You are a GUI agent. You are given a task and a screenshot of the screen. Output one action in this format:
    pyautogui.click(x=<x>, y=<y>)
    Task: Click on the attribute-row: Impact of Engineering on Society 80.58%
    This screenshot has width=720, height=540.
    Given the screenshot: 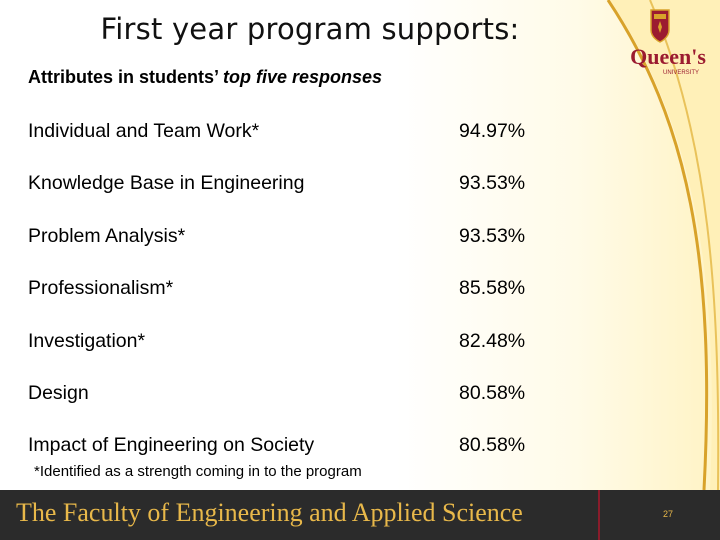 What is the action you would take?
    pyautogui.click(x=308, y=448)
    